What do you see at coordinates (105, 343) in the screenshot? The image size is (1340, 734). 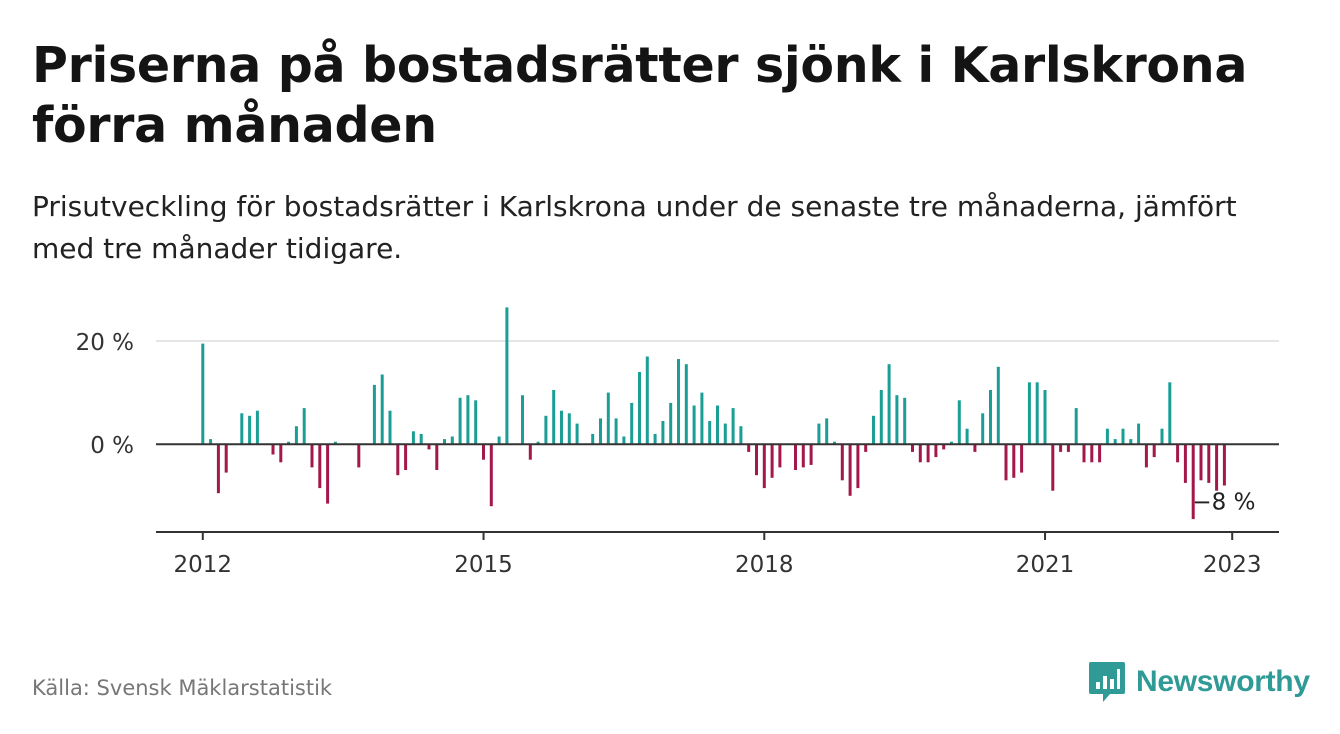 I see `y-tick-label: 20 %` at bounding box center [105, 343].